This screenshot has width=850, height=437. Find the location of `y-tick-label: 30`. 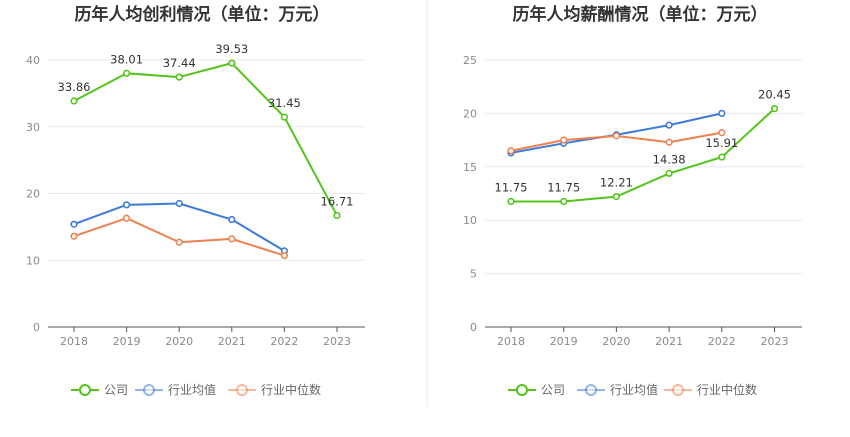

y-tick-label: 30 is located at coordinates (33, 127).